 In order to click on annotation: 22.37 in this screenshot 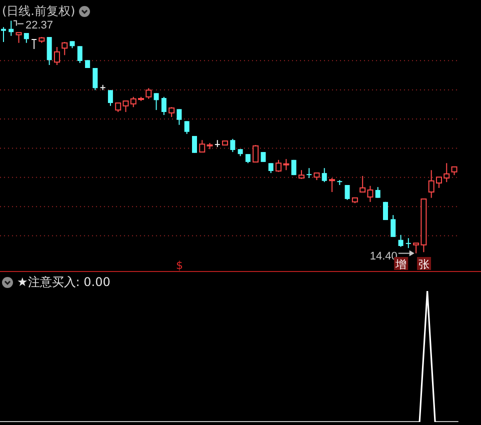, I will do `click(39, 26)`.